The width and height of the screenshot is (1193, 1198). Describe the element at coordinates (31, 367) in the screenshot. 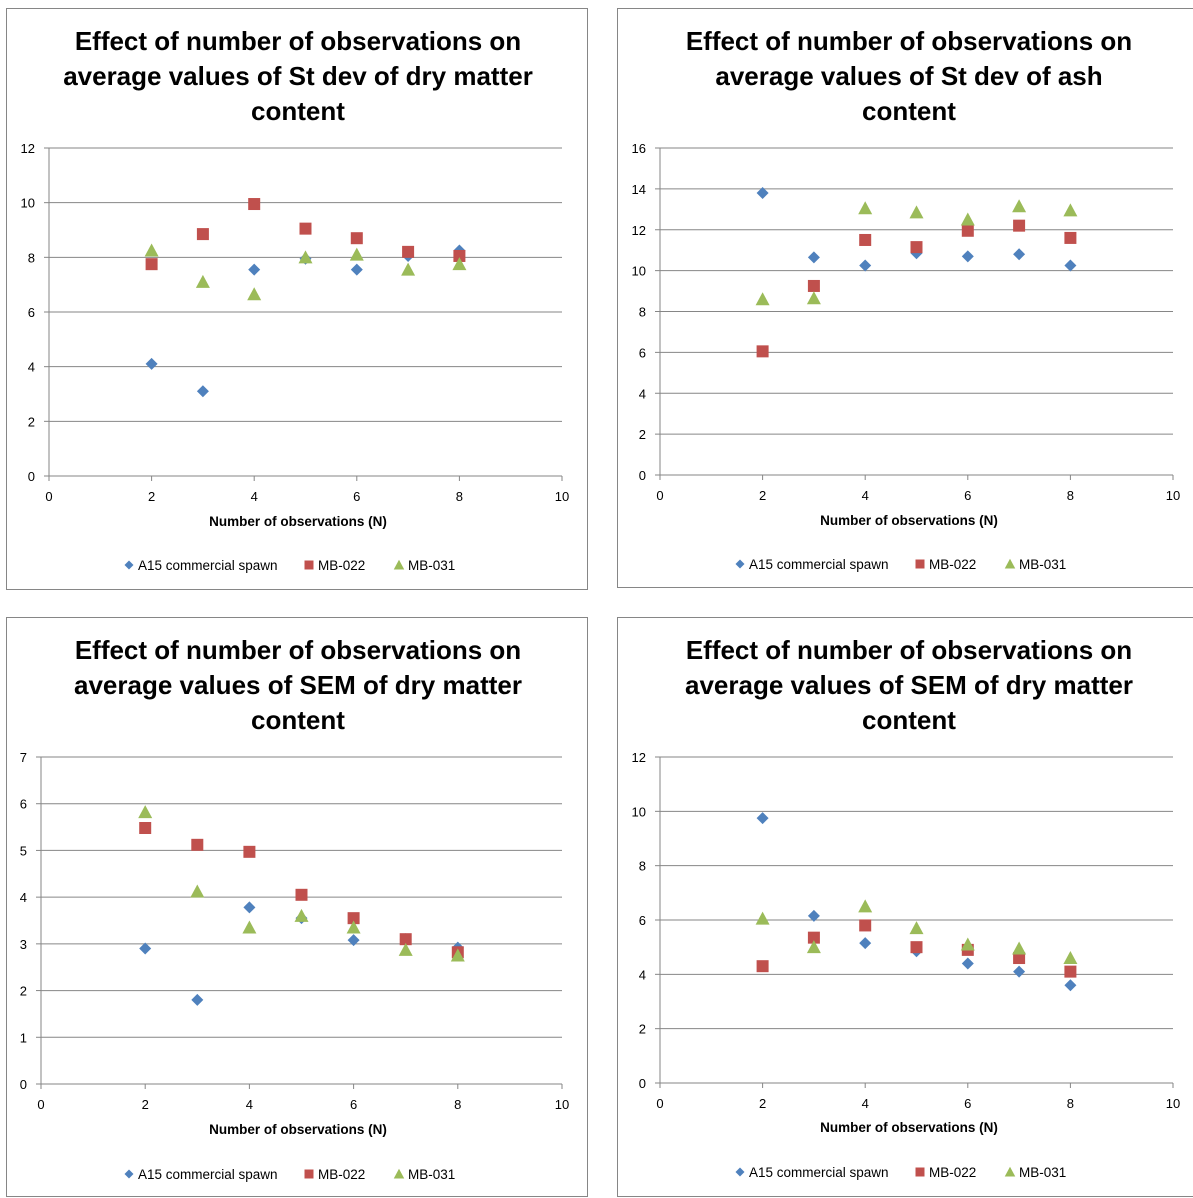

I see `y-tick-label: 4` at that location.